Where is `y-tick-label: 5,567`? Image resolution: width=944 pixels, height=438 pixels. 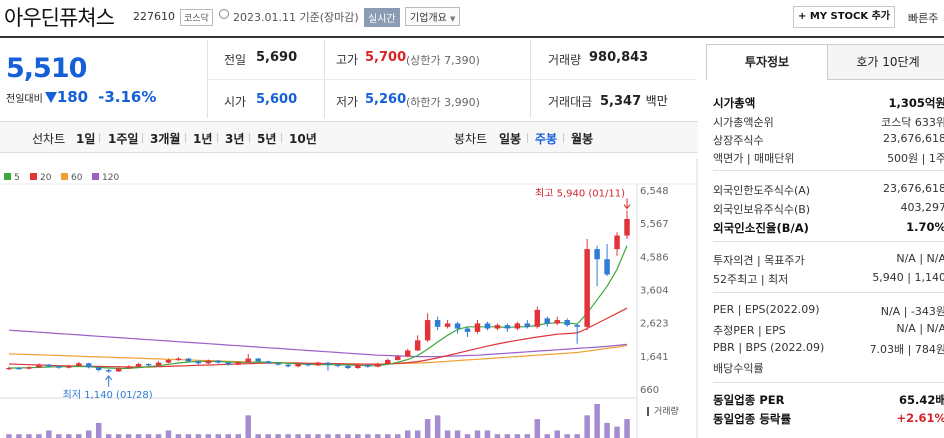 y-tick-label: 5,567 is located at coordinates (654, 224).